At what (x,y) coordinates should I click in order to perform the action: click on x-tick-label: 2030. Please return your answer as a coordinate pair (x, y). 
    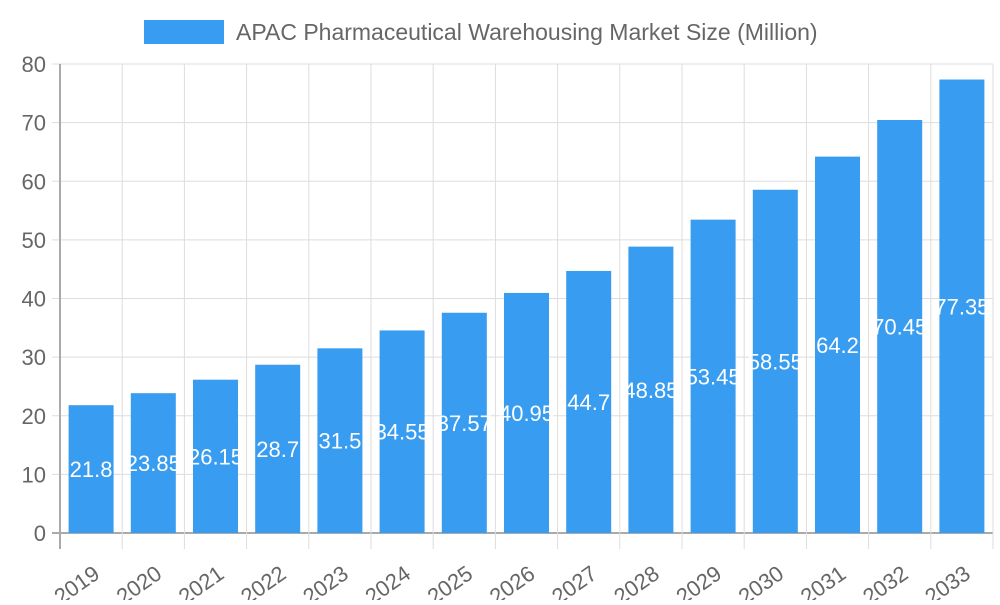
    Looking at the image, I should click on (761, 580).